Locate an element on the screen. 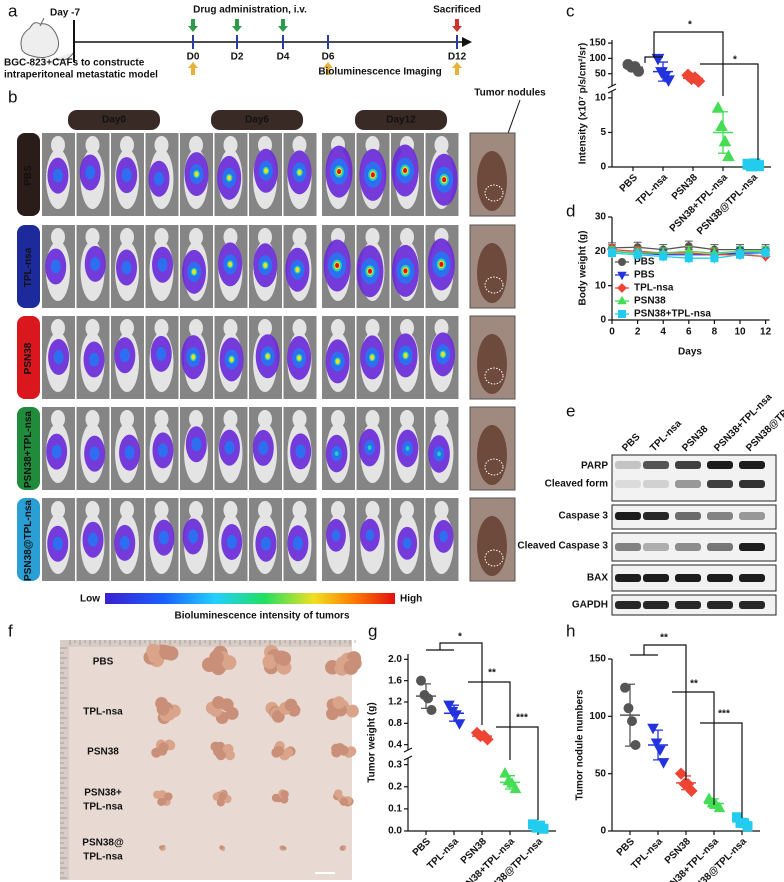 This screenshot has width=784, height=882. y-tick-label: 5 is located at coordinates (603, 132).